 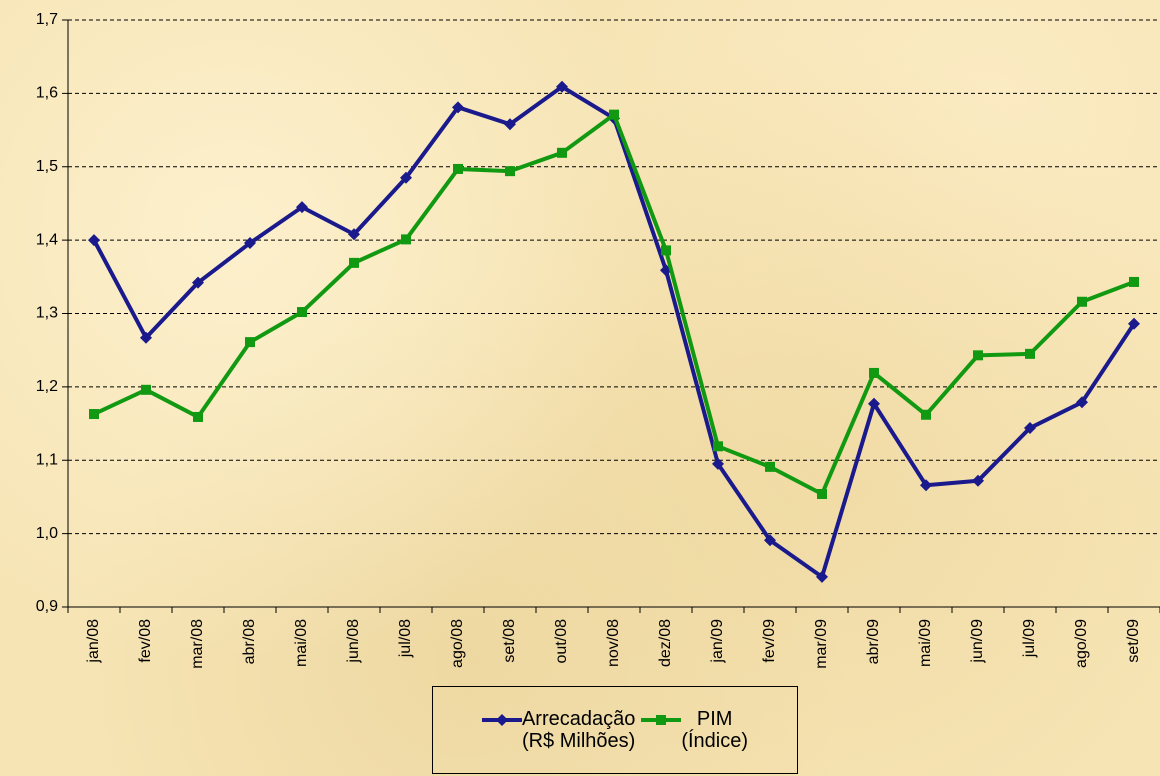 What do you see at coordinates (509, 641) in the screenshot?
I see `x-tick-label: set/08` at bounding box center [509, 641].